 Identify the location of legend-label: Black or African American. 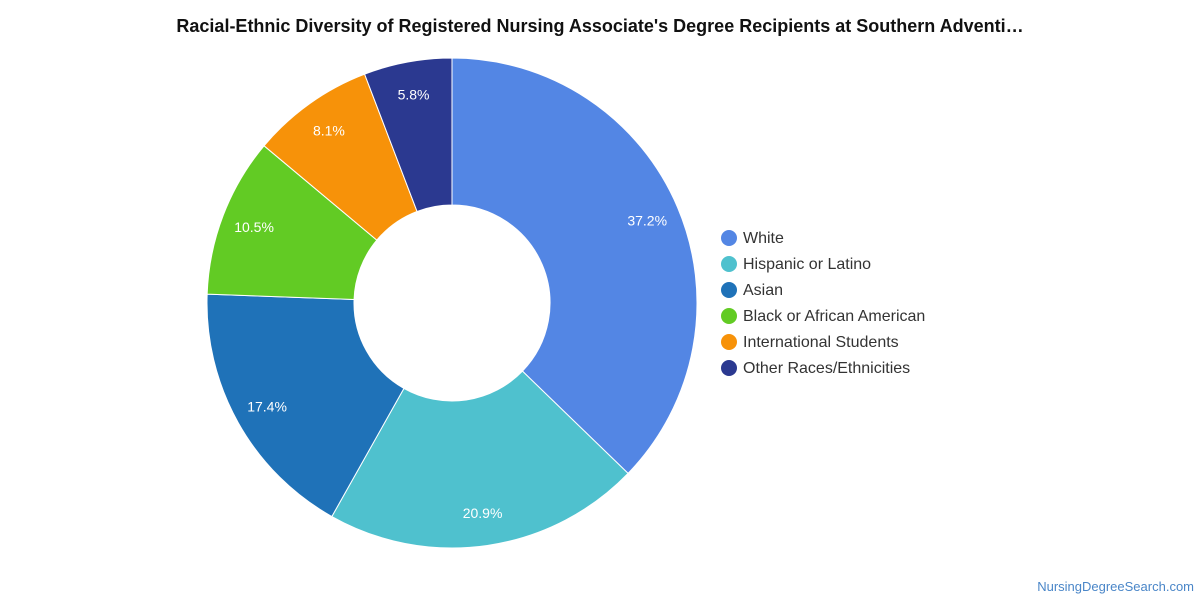
(834, 316).